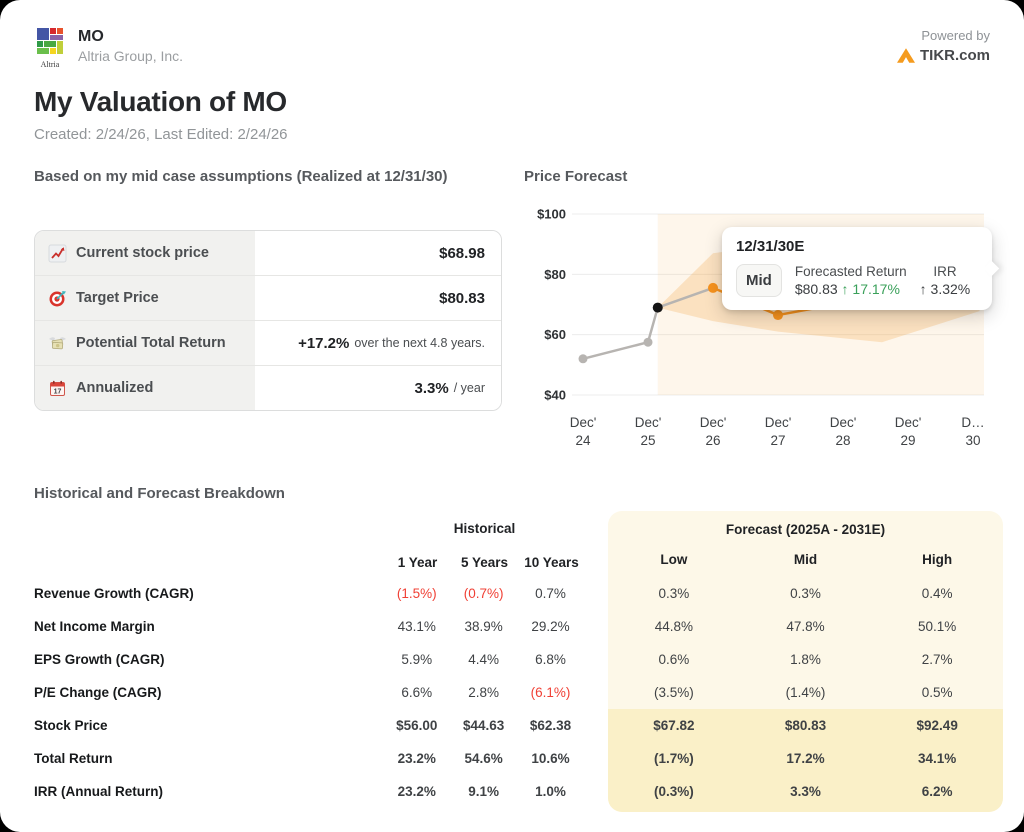  Describe the element at coordinates (57, 298) in the screenshot. I see `target-icon` at that location.